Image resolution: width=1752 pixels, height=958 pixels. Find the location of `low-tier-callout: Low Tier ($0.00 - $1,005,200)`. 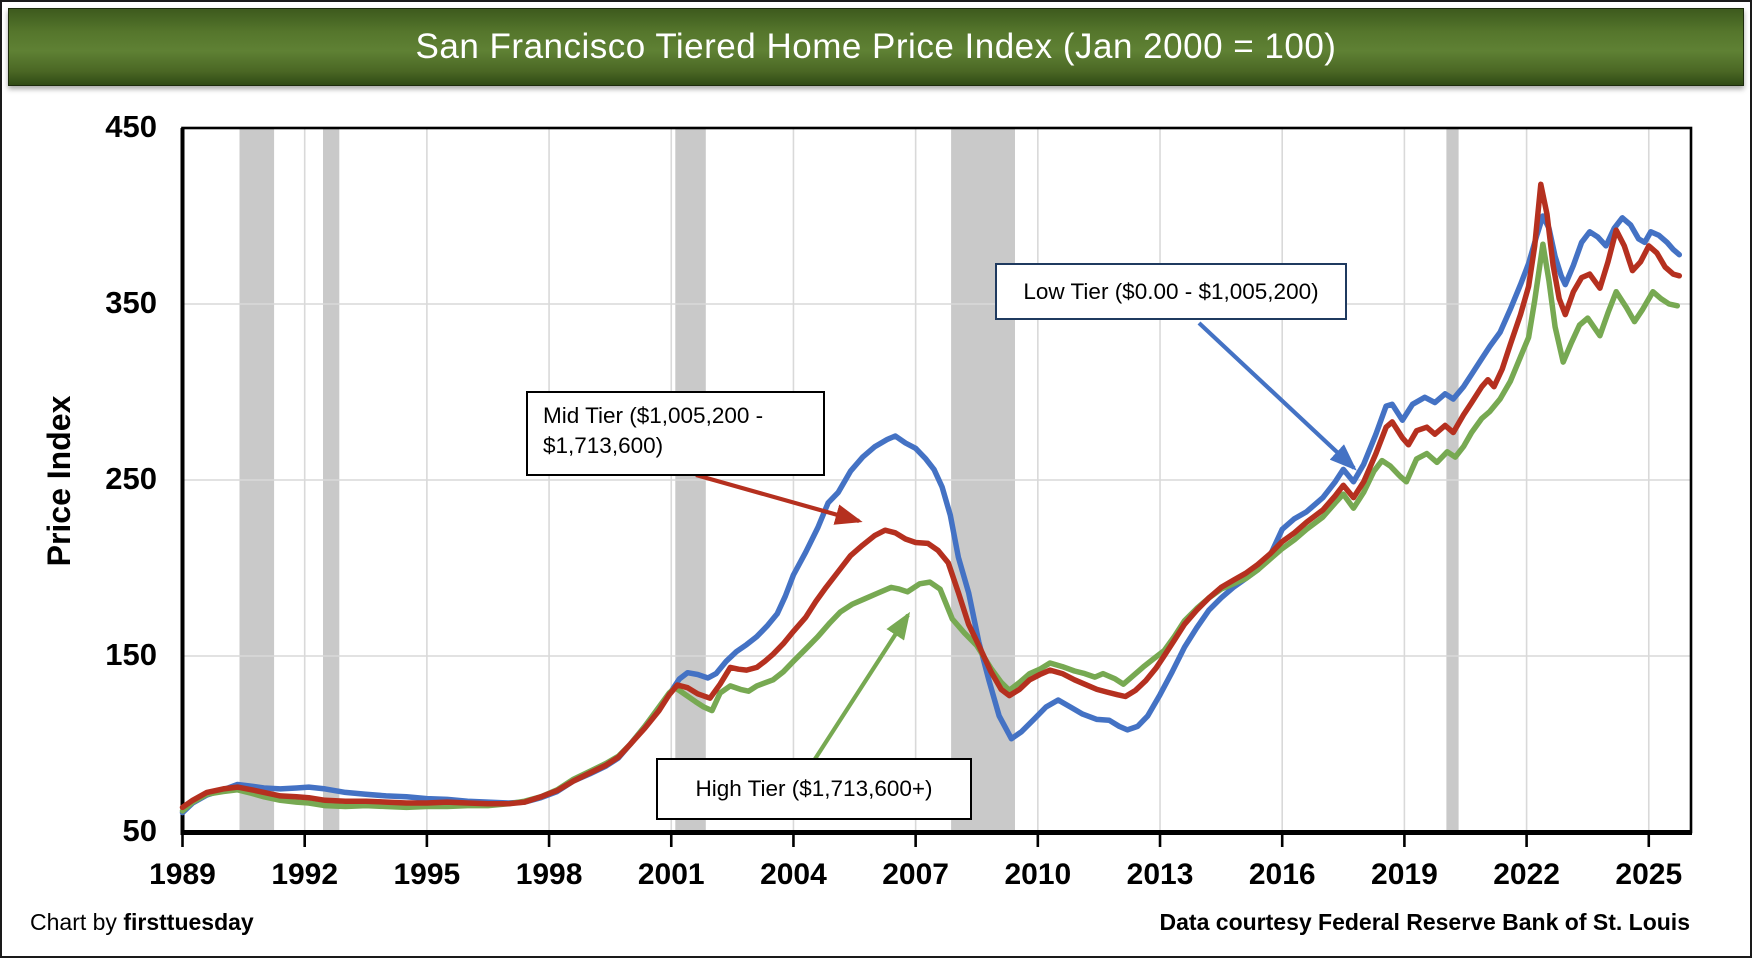

low-tier-callout: Low Tier ($0.00 - $1,005,200) is located at coordinates (1171, 291).